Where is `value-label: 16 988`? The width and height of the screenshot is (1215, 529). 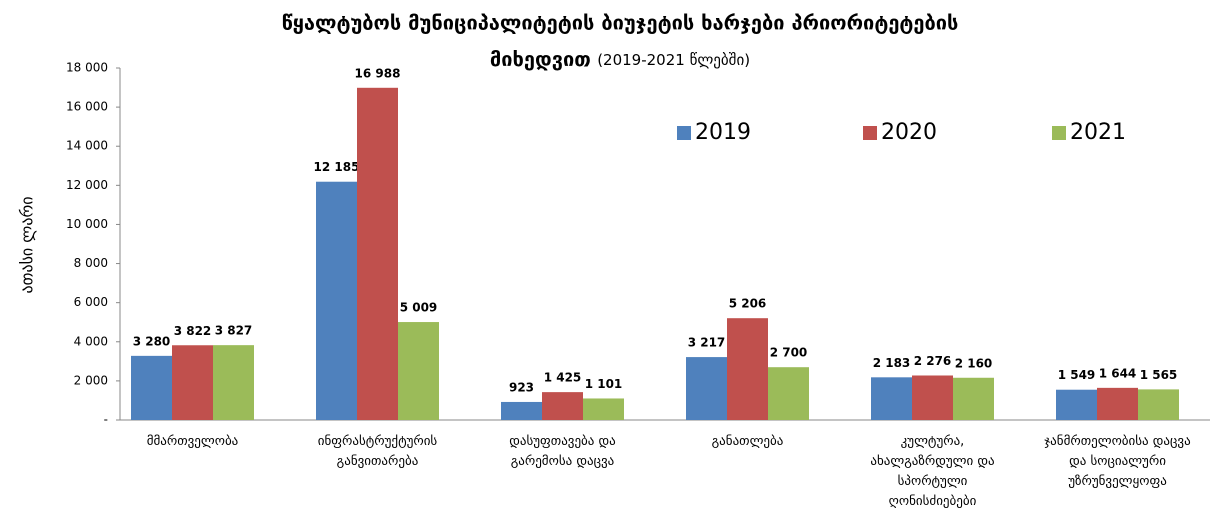 value-label: 16 988 is located at coordinates (378, 73).